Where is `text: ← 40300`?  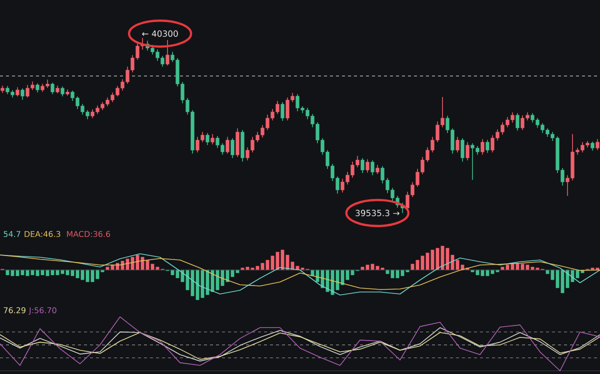
text: ← 40300 is located at coordinates (160, 33).